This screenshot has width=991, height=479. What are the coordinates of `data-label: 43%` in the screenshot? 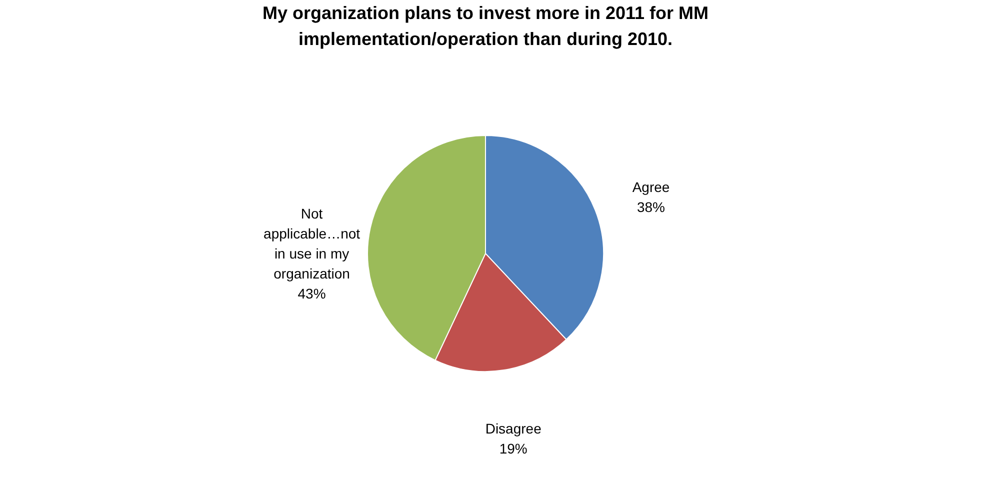 It's located at (312, 294).